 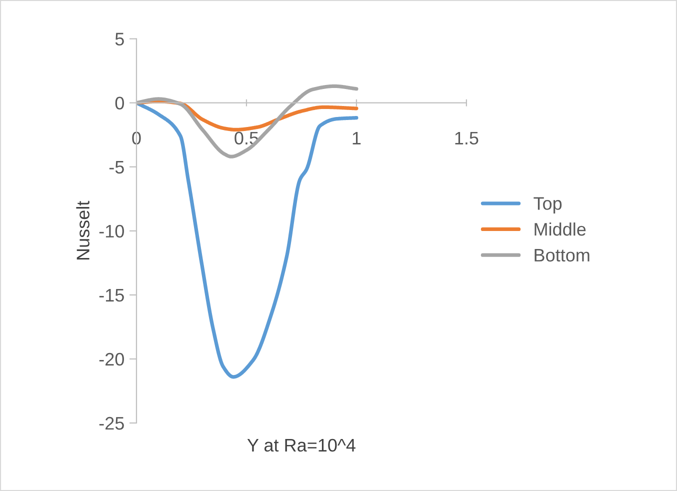 I want to click on y-tick-label: -5, so click(x=116, y=167).